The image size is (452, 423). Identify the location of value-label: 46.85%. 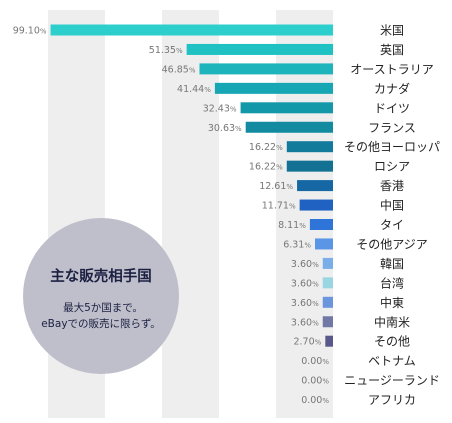
(179, 69).